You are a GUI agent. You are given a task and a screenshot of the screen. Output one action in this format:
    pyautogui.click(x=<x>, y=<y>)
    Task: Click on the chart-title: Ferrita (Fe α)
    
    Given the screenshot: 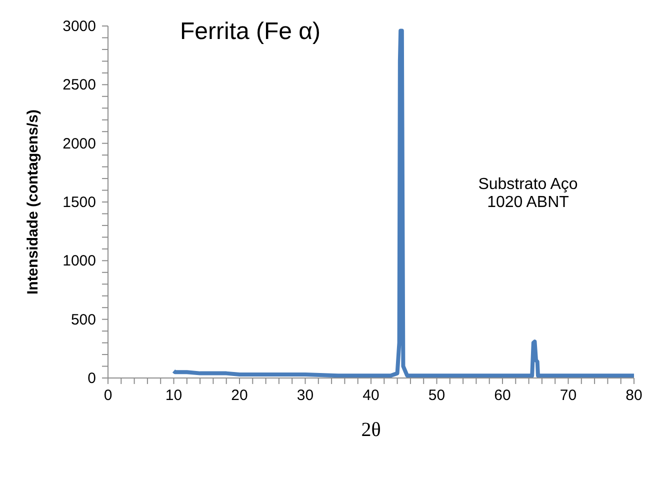 What is the action you would take?
    pyautogui.click(x=250, y=32)
    